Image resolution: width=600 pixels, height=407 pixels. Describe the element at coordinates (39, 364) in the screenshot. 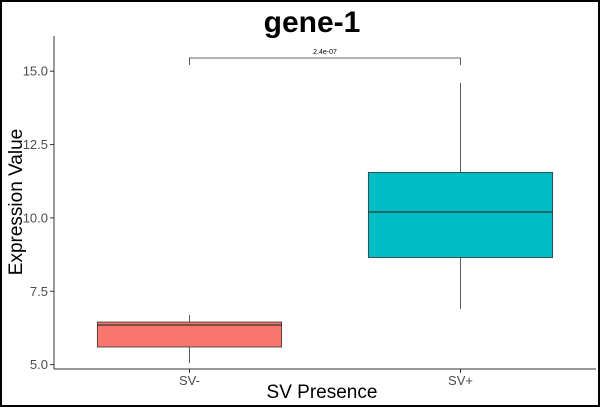

I see `y-tick-label: 5.0` at that location.